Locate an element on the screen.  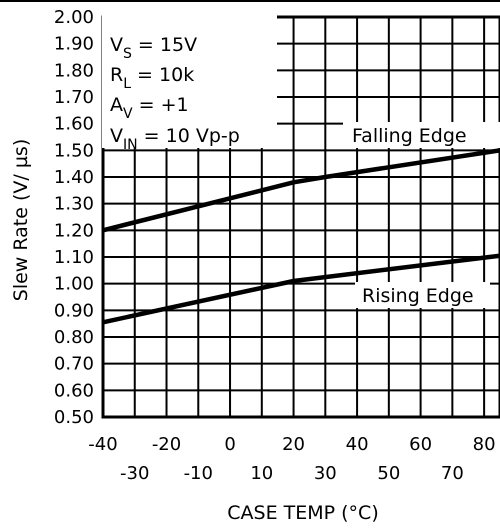
y-tick-label: 0.60 is located at coordinates (74, 390).